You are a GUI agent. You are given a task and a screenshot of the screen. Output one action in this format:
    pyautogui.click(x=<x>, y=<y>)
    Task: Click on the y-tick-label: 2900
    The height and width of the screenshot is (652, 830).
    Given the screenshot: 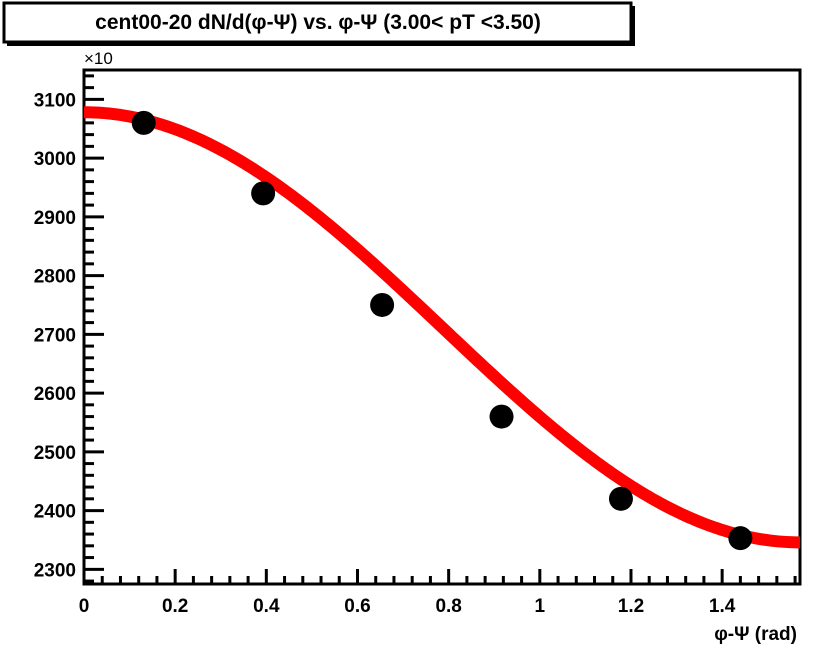 What is the action you would take?
    pyautogui.click(x=55, y=218)
    